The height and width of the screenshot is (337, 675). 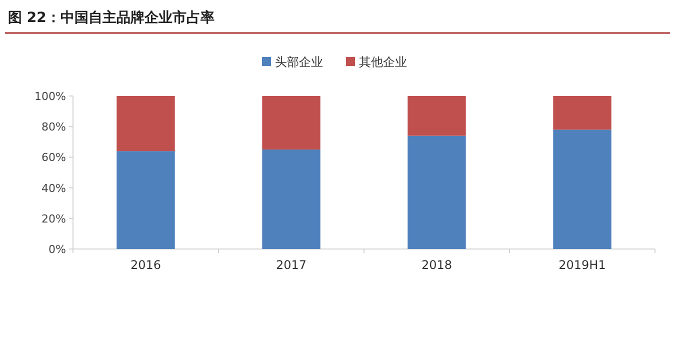 What do you see at coordinates (54, 219) in the screenshot?
I see `y-tick-label: 20%` at bounding box center [54, 219].